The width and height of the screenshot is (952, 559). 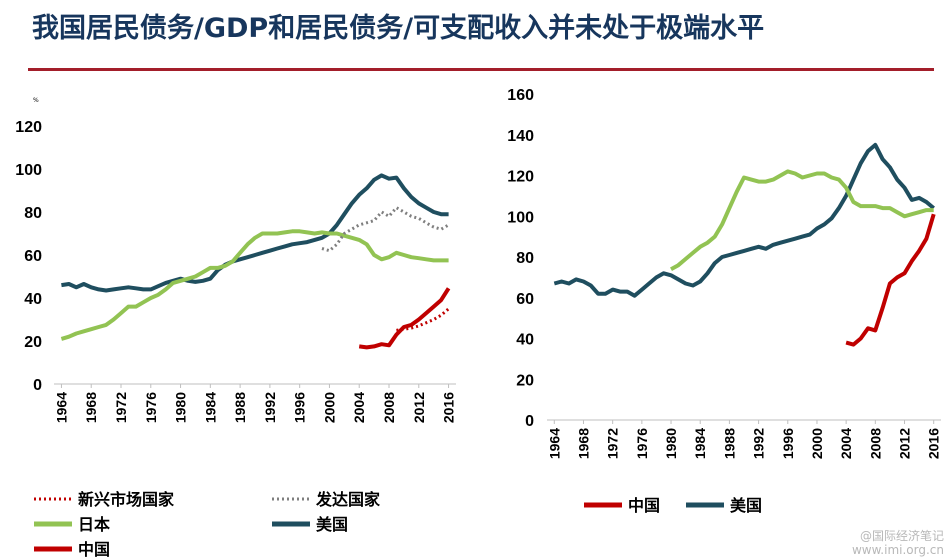 What do you see at coordinates (385, 229) in the screenshot?
I see `series-line-发达国家` at bounding box center [385, 229].